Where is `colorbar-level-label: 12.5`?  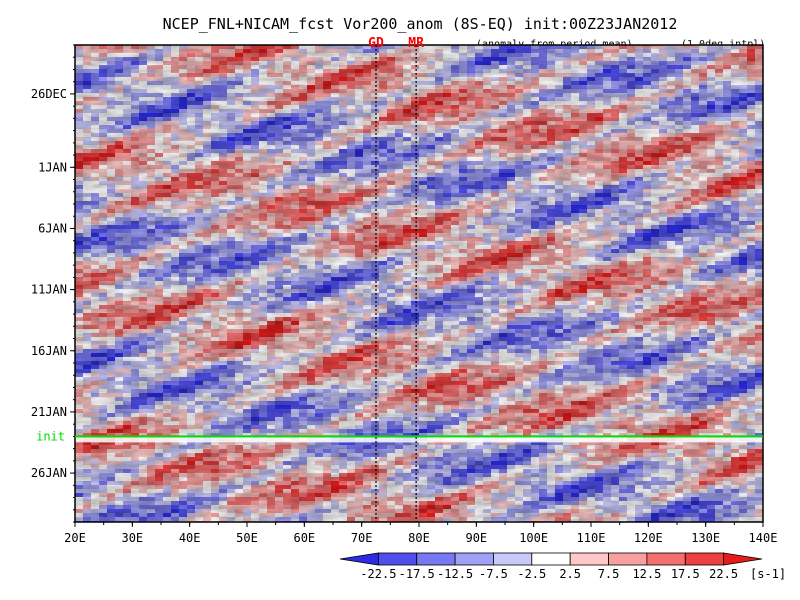
colorbar-level-label: 12.5 is located at coordinates (646, 574).